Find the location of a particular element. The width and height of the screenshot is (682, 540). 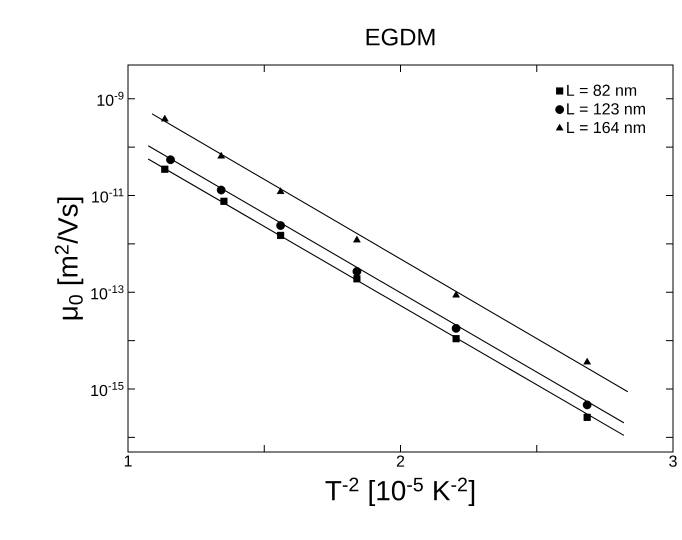

y-tick-label: 10$^{-11}$ is located at coordinates (108, 195).